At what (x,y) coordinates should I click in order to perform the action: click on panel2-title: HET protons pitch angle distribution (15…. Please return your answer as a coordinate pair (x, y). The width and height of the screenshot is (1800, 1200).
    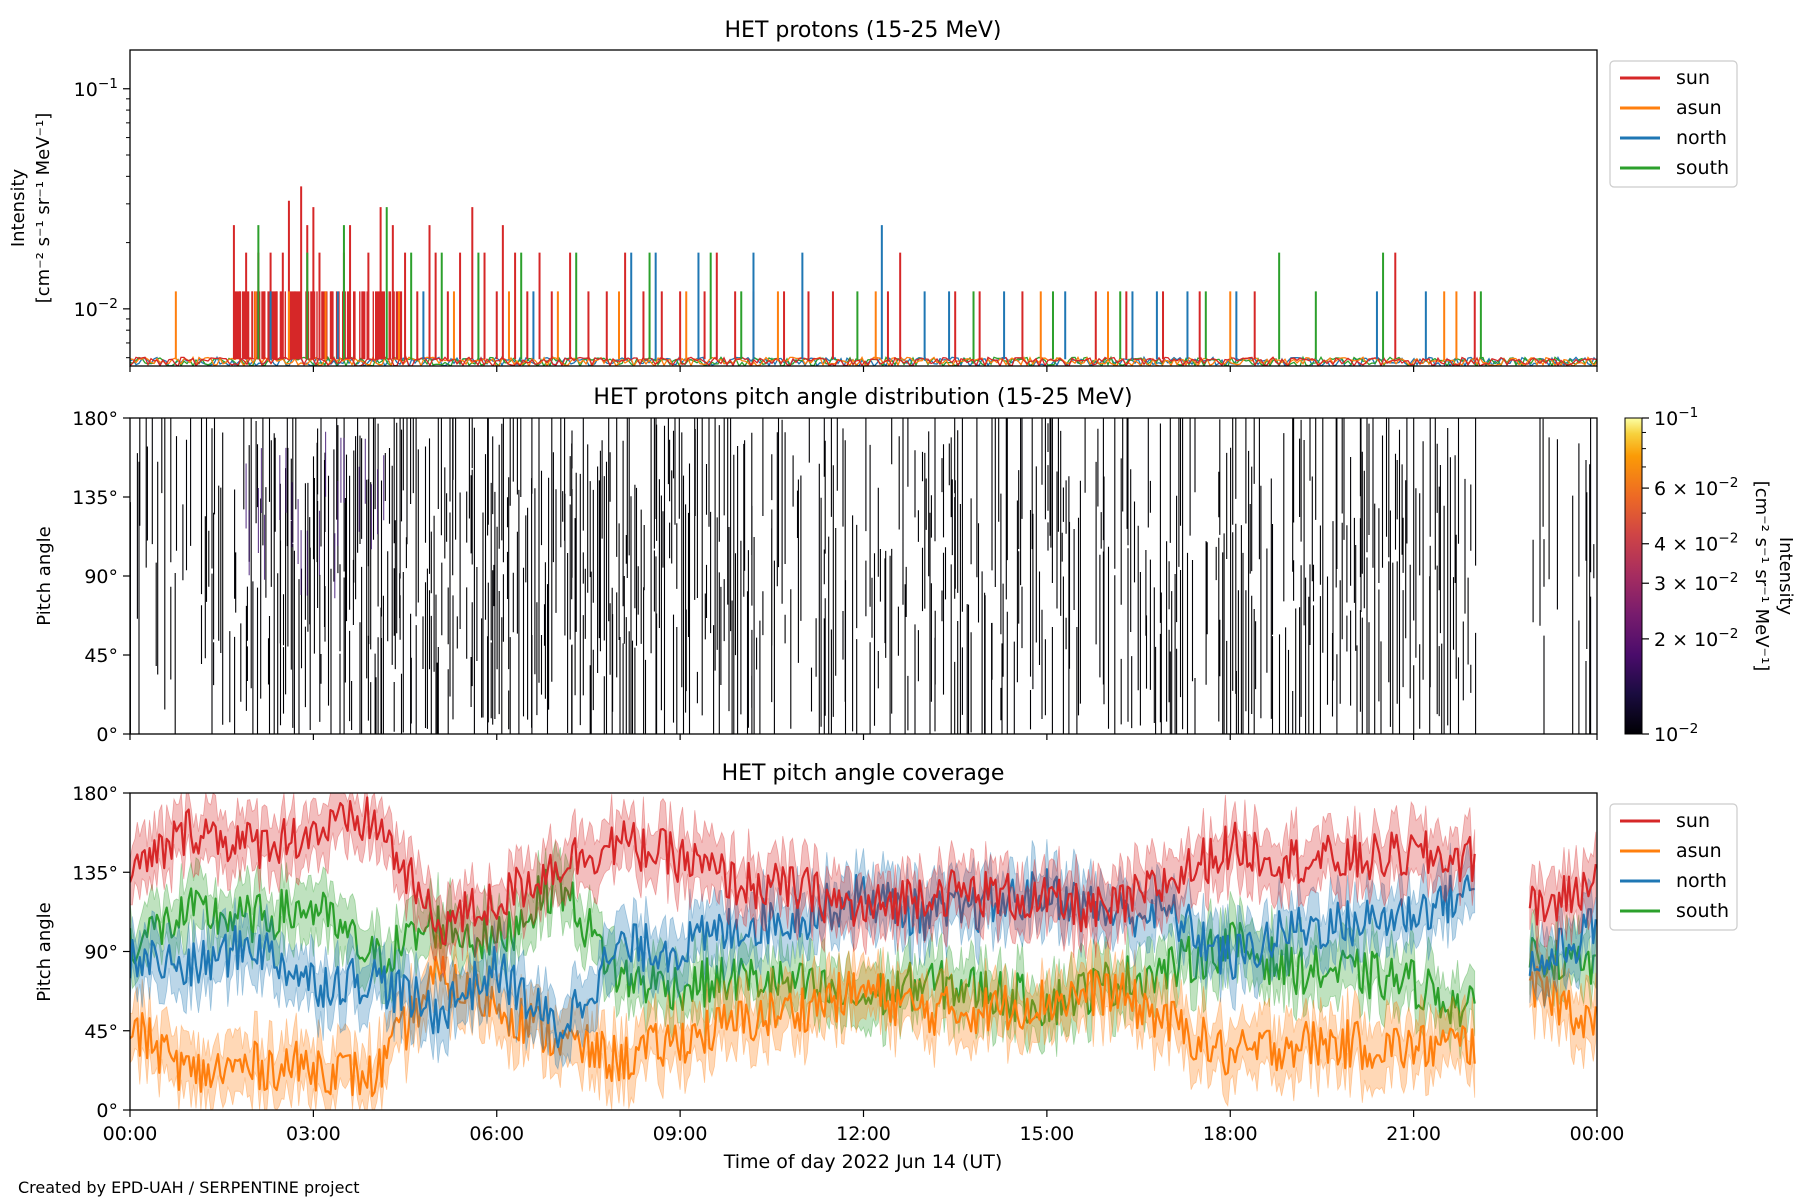
    Looking at the image, I should click on (862, 397).